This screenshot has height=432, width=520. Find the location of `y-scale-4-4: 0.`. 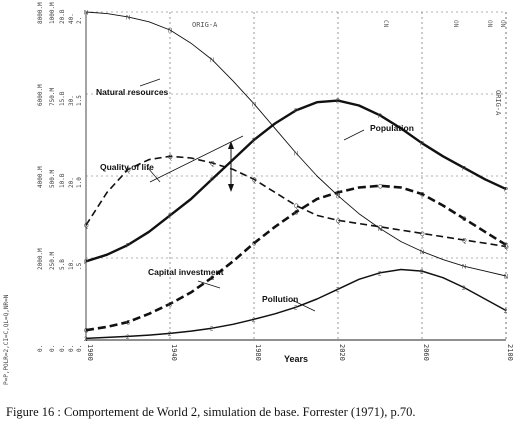

y-scale-4-4: 0. is located at coordinates (79, 348).